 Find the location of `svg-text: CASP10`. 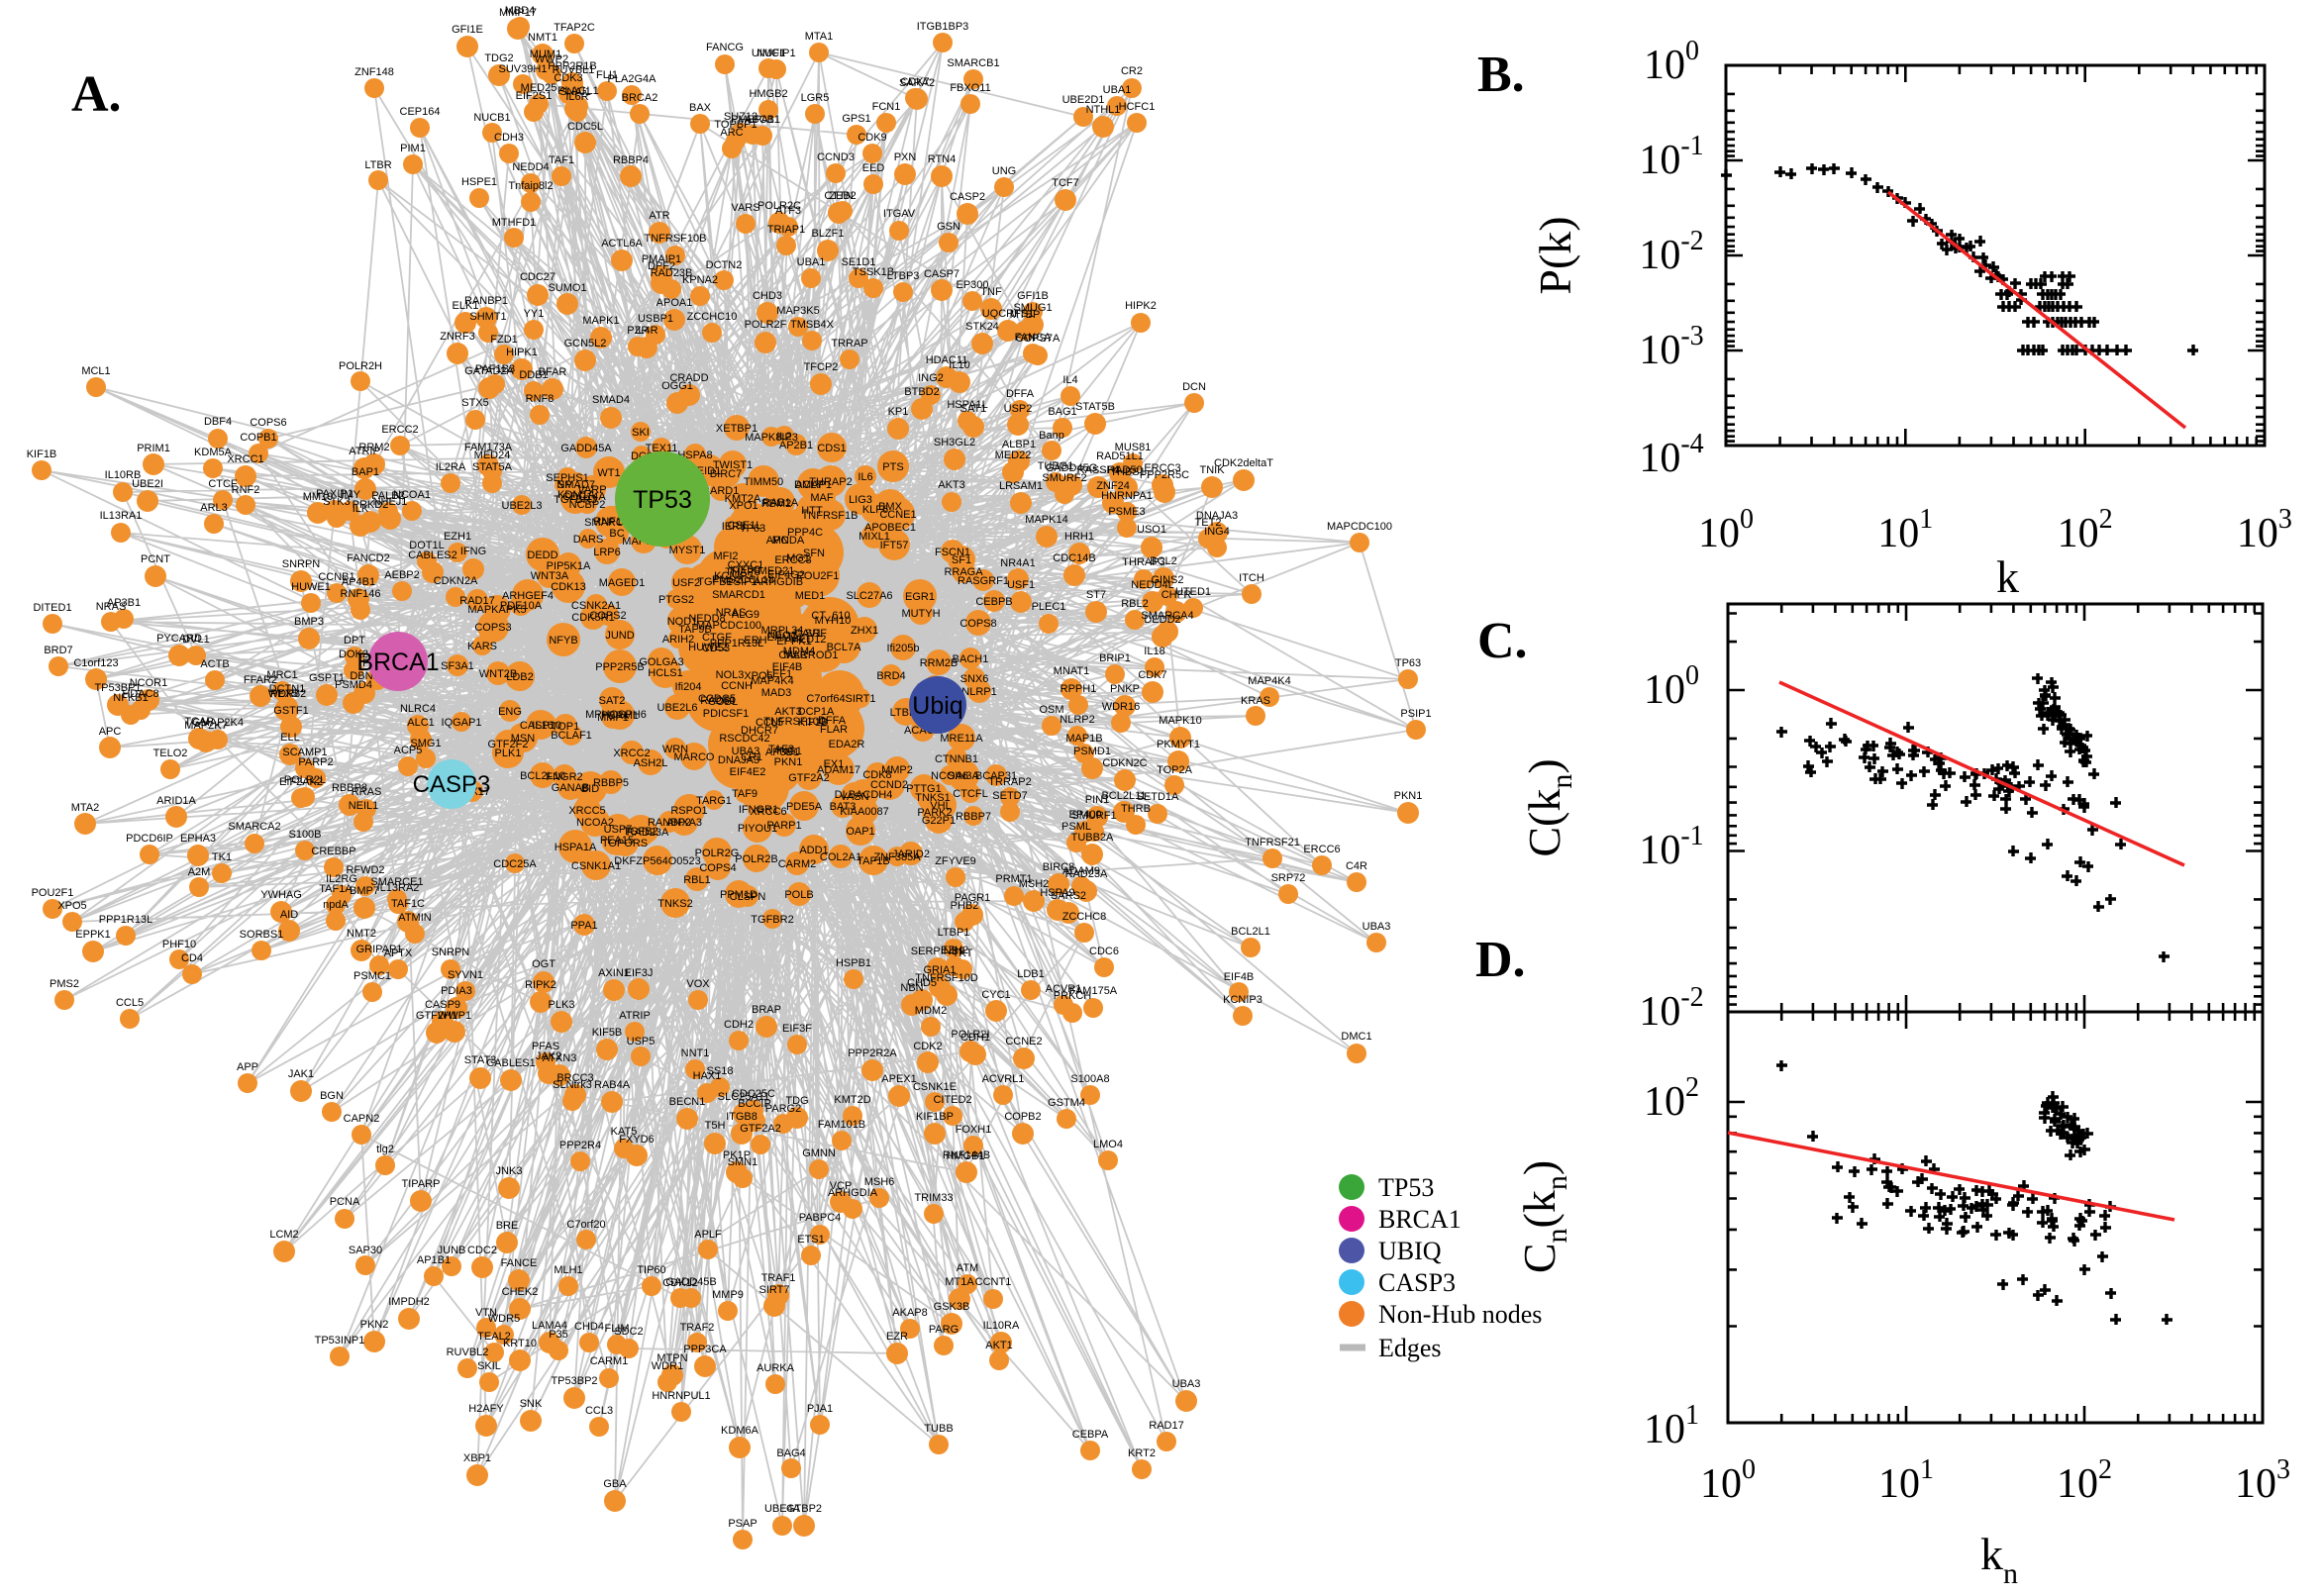

svg-text: CASP10 is located at coordinates (540, 726).